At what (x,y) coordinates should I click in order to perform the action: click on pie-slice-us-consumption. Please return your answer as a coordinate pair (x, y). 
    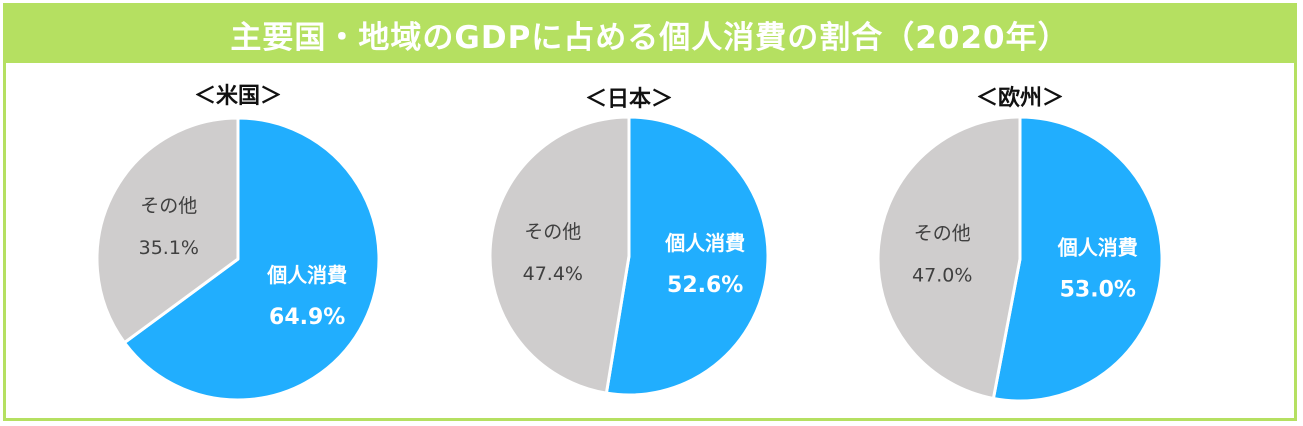
    Looking at the image, I should click on (251, 259).